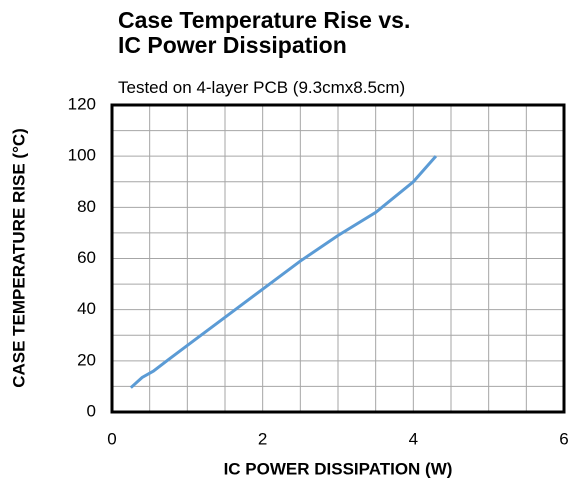 This screenshot has width=573, height=487. Describe the element at coordinates (262, 87) in the screenshot. I see `chart-subtitle: Tested on 4-layer PCB (9.3cmx8.5cm)` at that location.